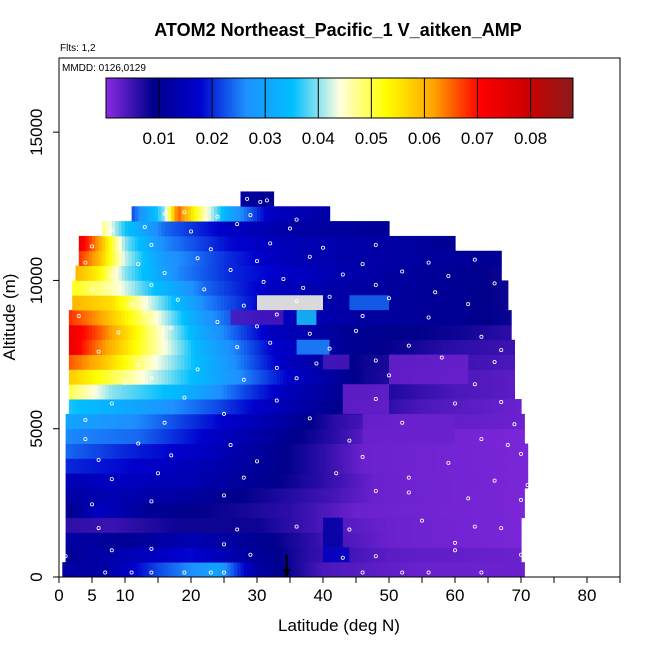 This screenshot has height=650, width=650. Describe the element at coordinates (257, 595) in the screenshot. I see `x-tick-label: 30` at that location.